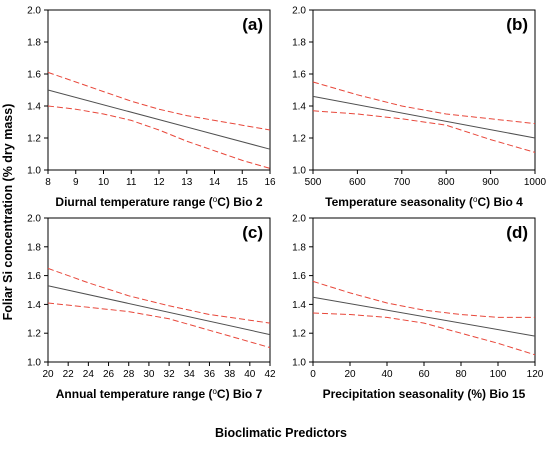 The height and width of the screenshot is (451, 550). What do you see at coordinates (159, 182) in the screenshot?
I see `x-tick-label: 12` at bounding box center [159, 182].